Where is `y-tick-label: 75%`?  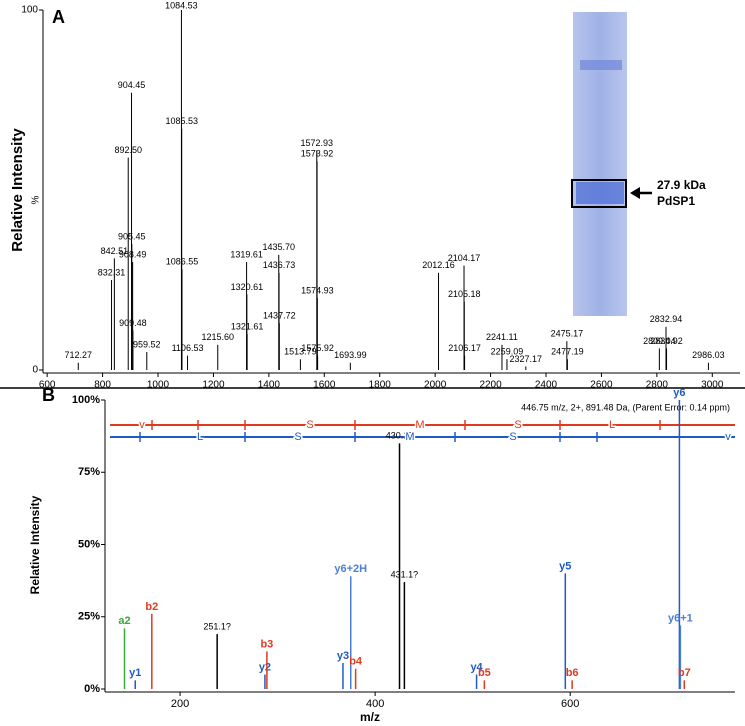 y-tick-label: 75% is located at coordinates (89, 472).